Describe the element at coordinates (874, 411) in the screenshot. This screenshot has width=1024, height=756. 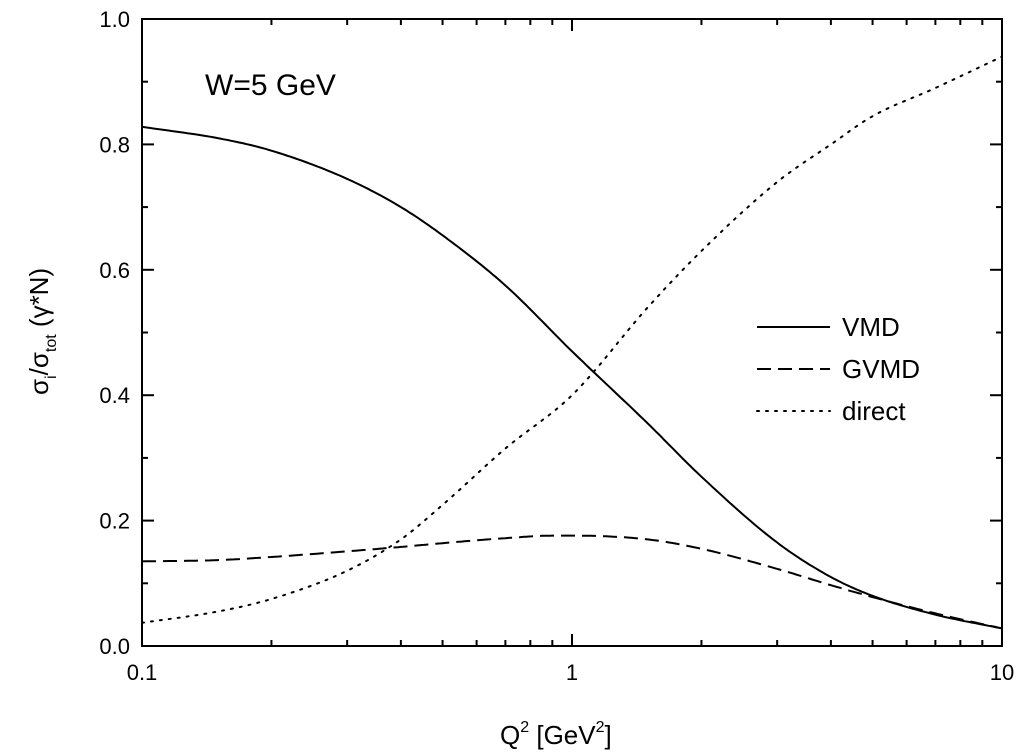
I see `legend-label-direct: direct` at that location.